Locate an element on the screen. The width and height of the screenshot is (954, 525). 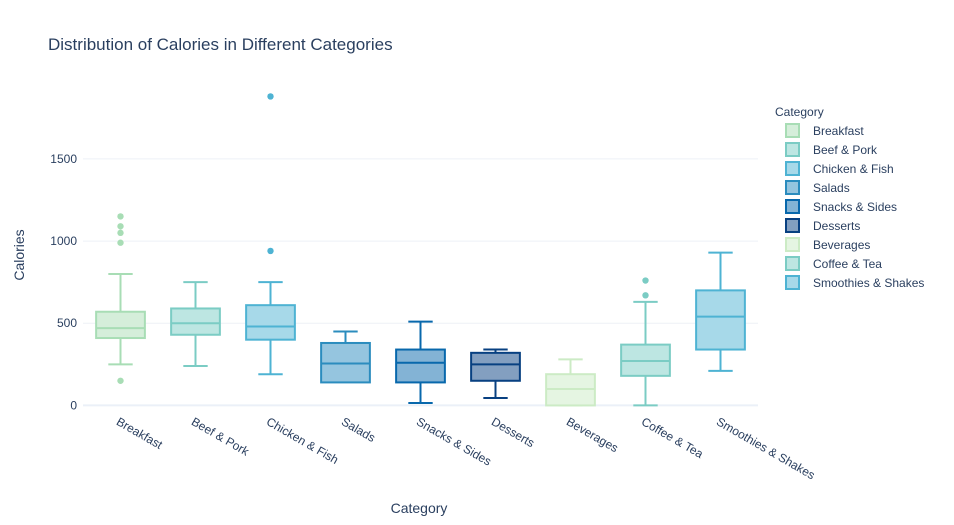
x-tick-label: Breakfast is located at coordinates (139, 433).